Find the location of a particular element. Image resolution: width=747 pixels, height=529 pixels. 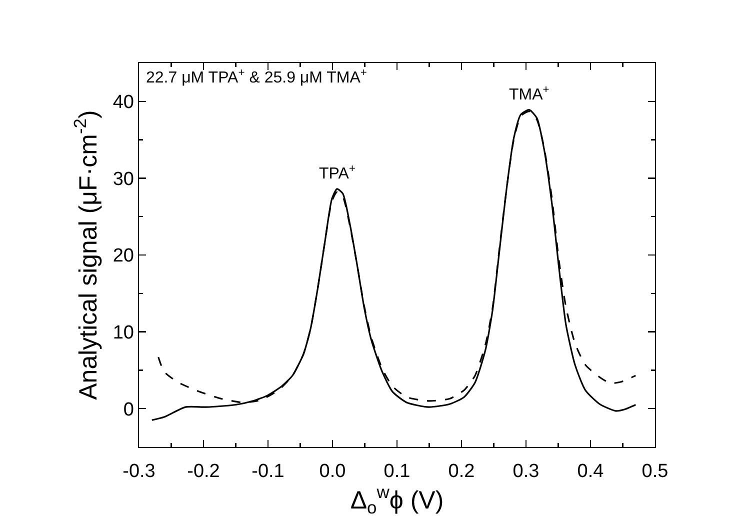

x-tick-label: -0.2 is located at coordinates (203, 471).